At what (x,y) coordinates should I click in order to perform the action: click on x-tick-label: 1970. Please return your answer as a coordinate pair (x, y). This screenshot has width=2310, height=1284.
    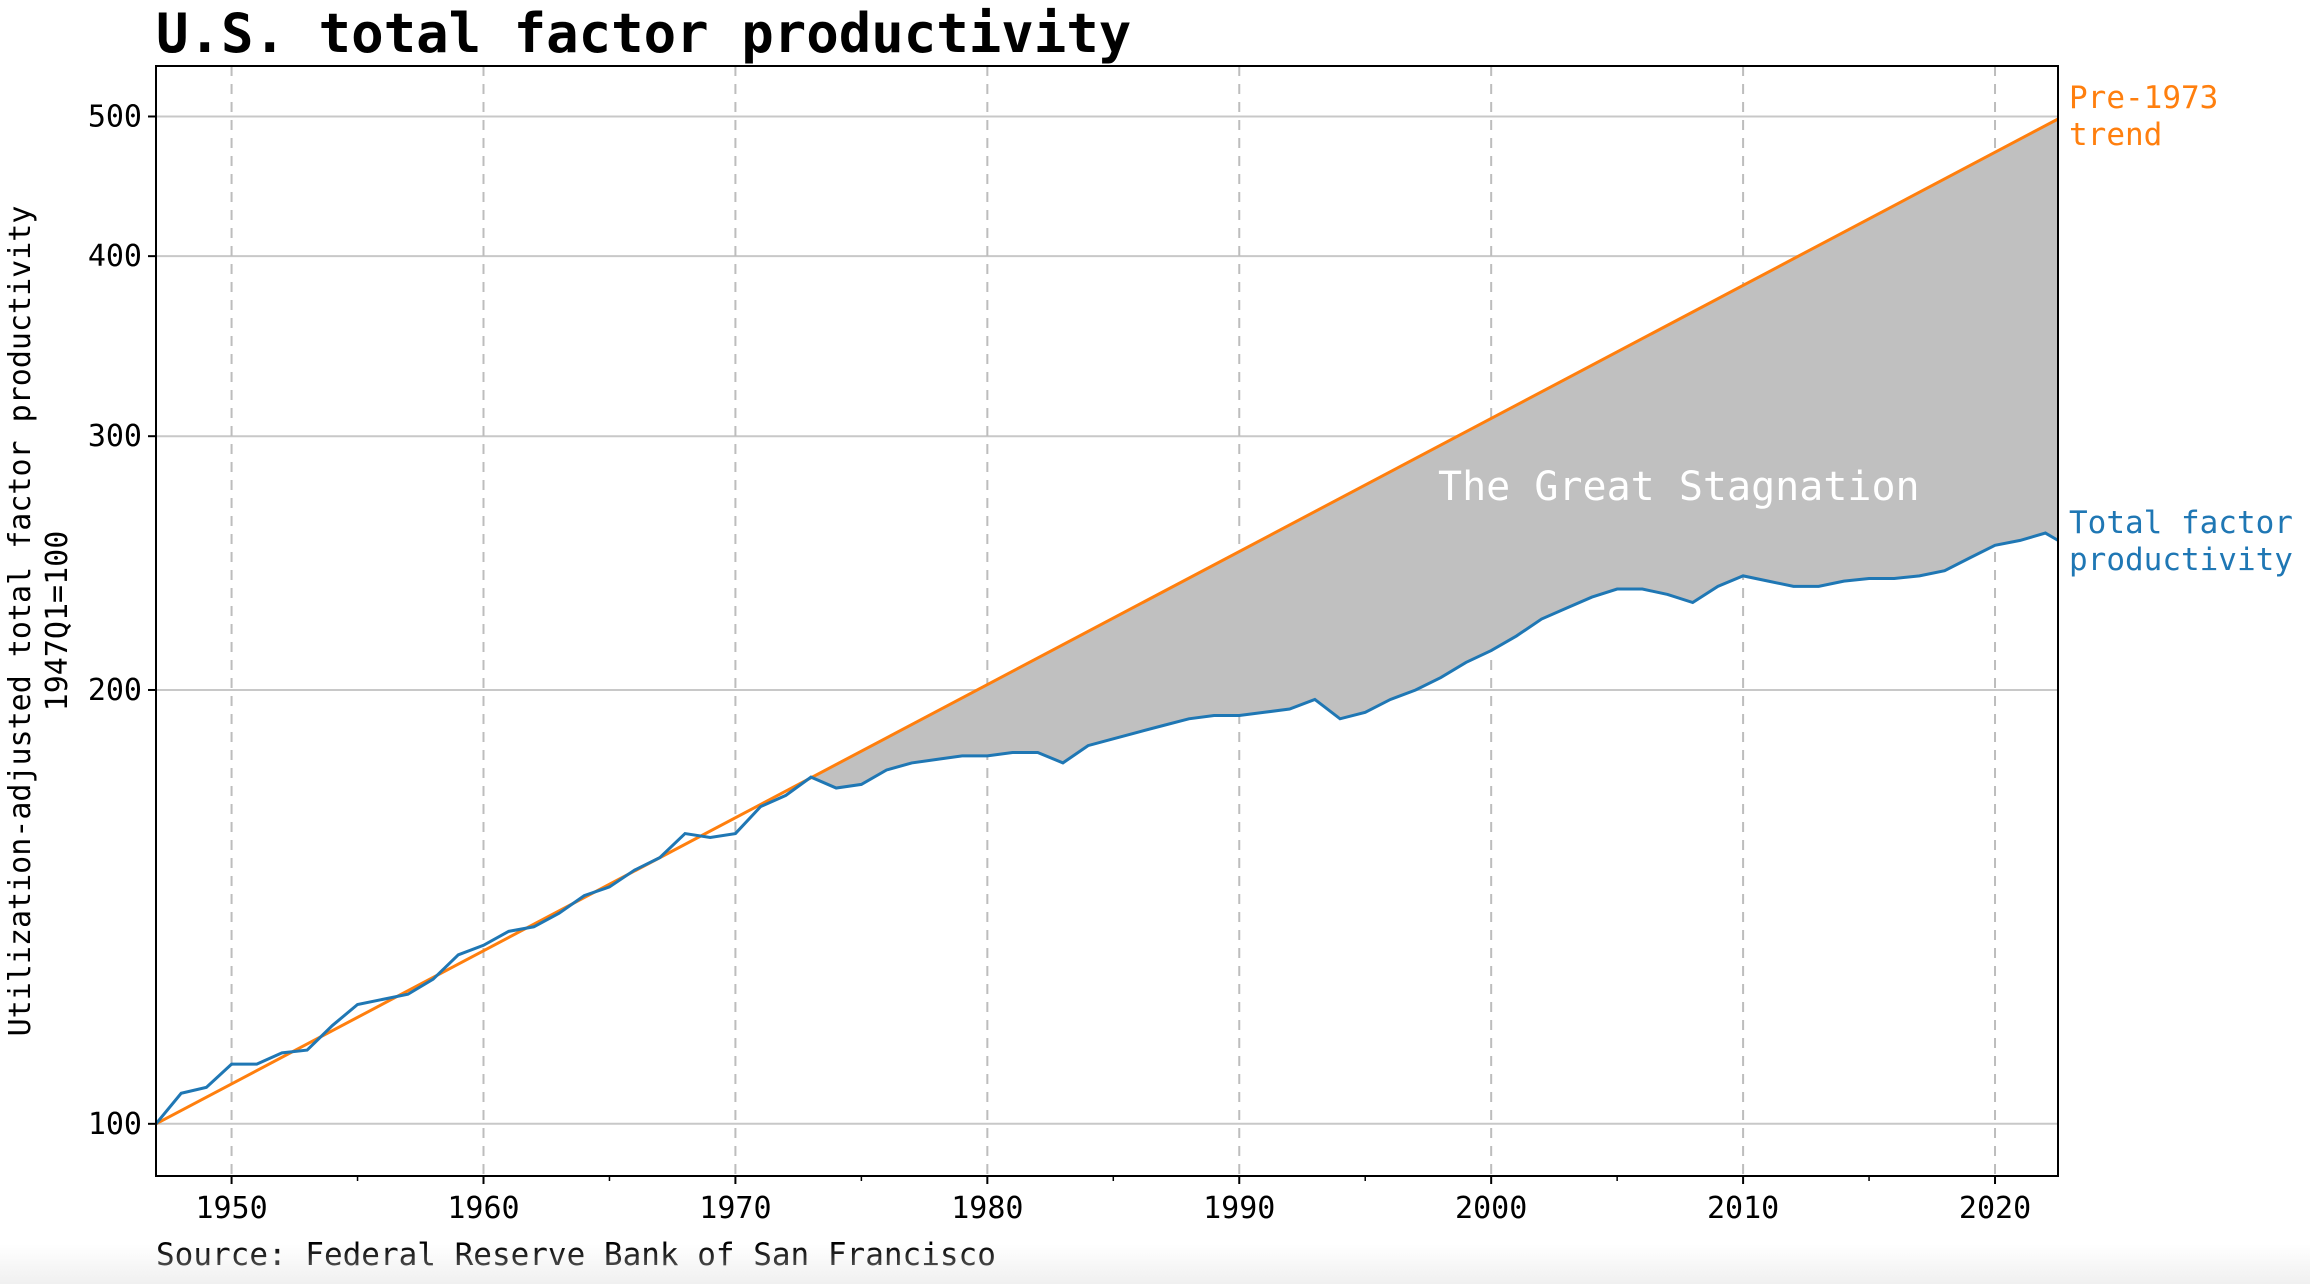
    Looking at the image, I should click on (735, 1208).